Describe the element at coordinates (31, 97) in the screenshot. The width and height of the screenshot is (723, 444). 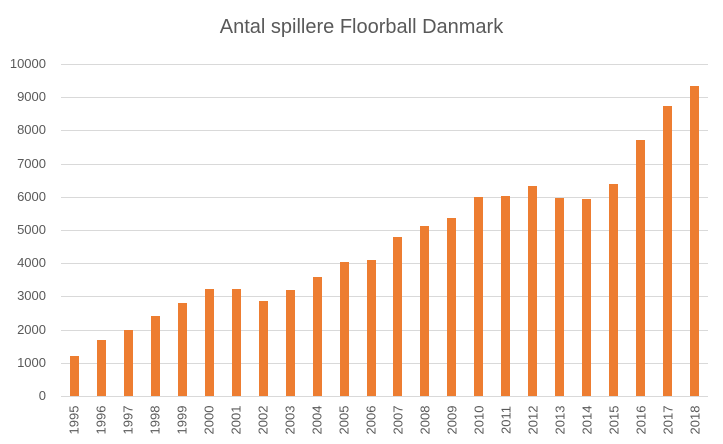
I see `y-tick-label: 9000` at that location.